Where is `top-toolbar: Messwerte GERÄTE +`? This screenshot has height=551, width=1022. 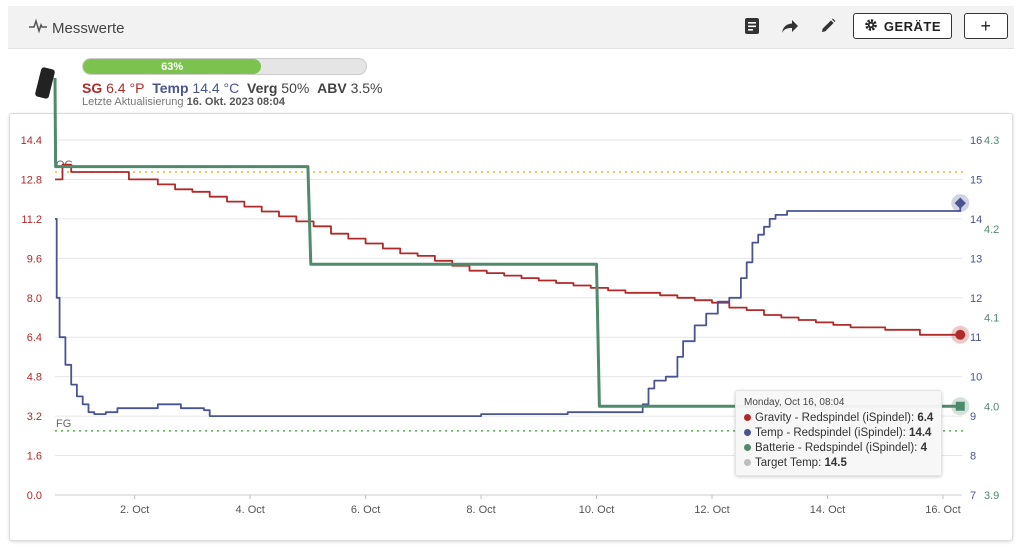 top-toolbar: Messwerte GERÄTE + is located at coordinates (511, 27).